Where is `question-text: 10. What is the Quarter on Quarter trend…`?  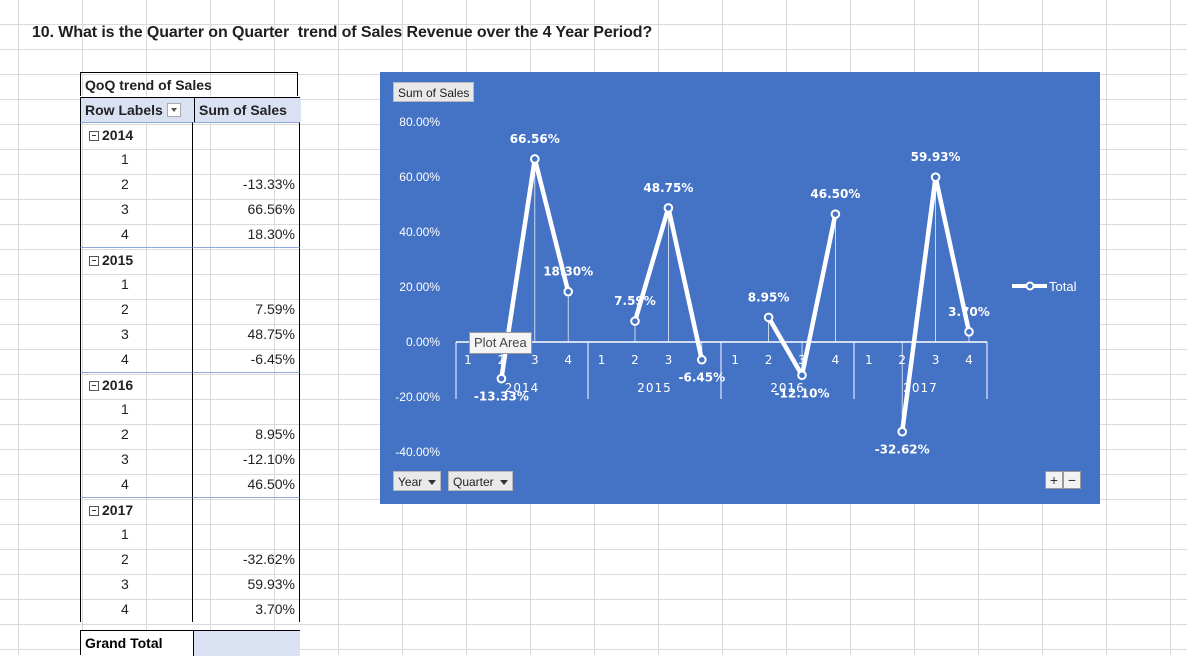
question-text: 10. What is the Quarter on Quarter trend… is located at coordinates (342, 32).